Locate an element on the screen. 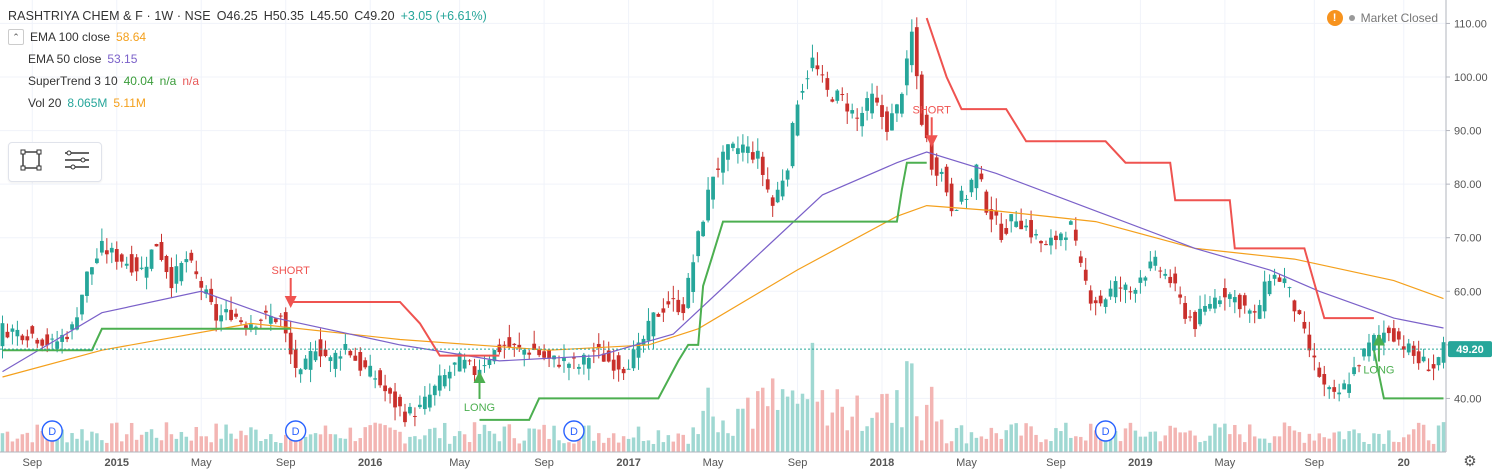 The height and width of the screenshot is (474, 1494). symbol-title: RASHTRIYA CHEM & F · 1W · NSE is located at coordinates (109, 16).